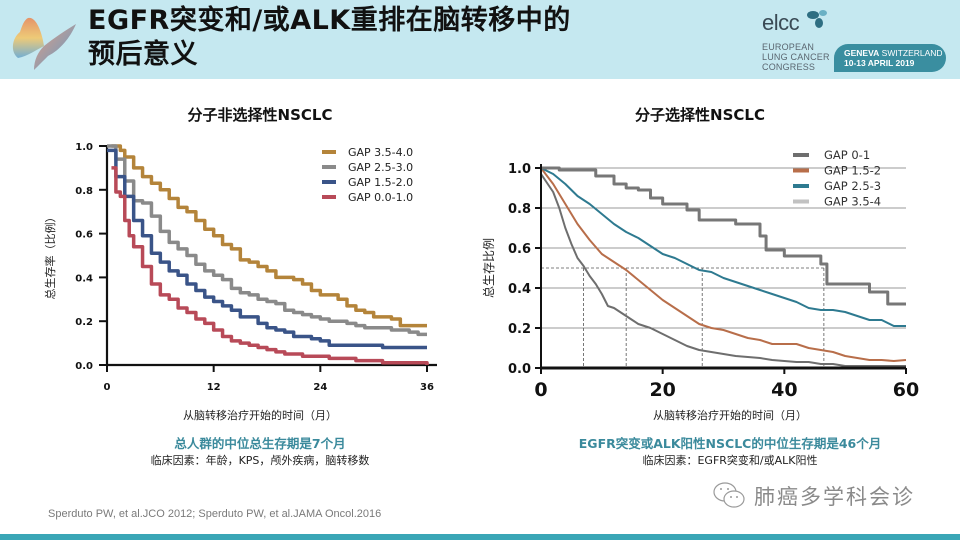 This screenshot has height=540, width=960. What do you see at coordinates (519, 369) in the screenshot?
I see `right-y-tick-label: 0.0` at bounding box center [519, 369].